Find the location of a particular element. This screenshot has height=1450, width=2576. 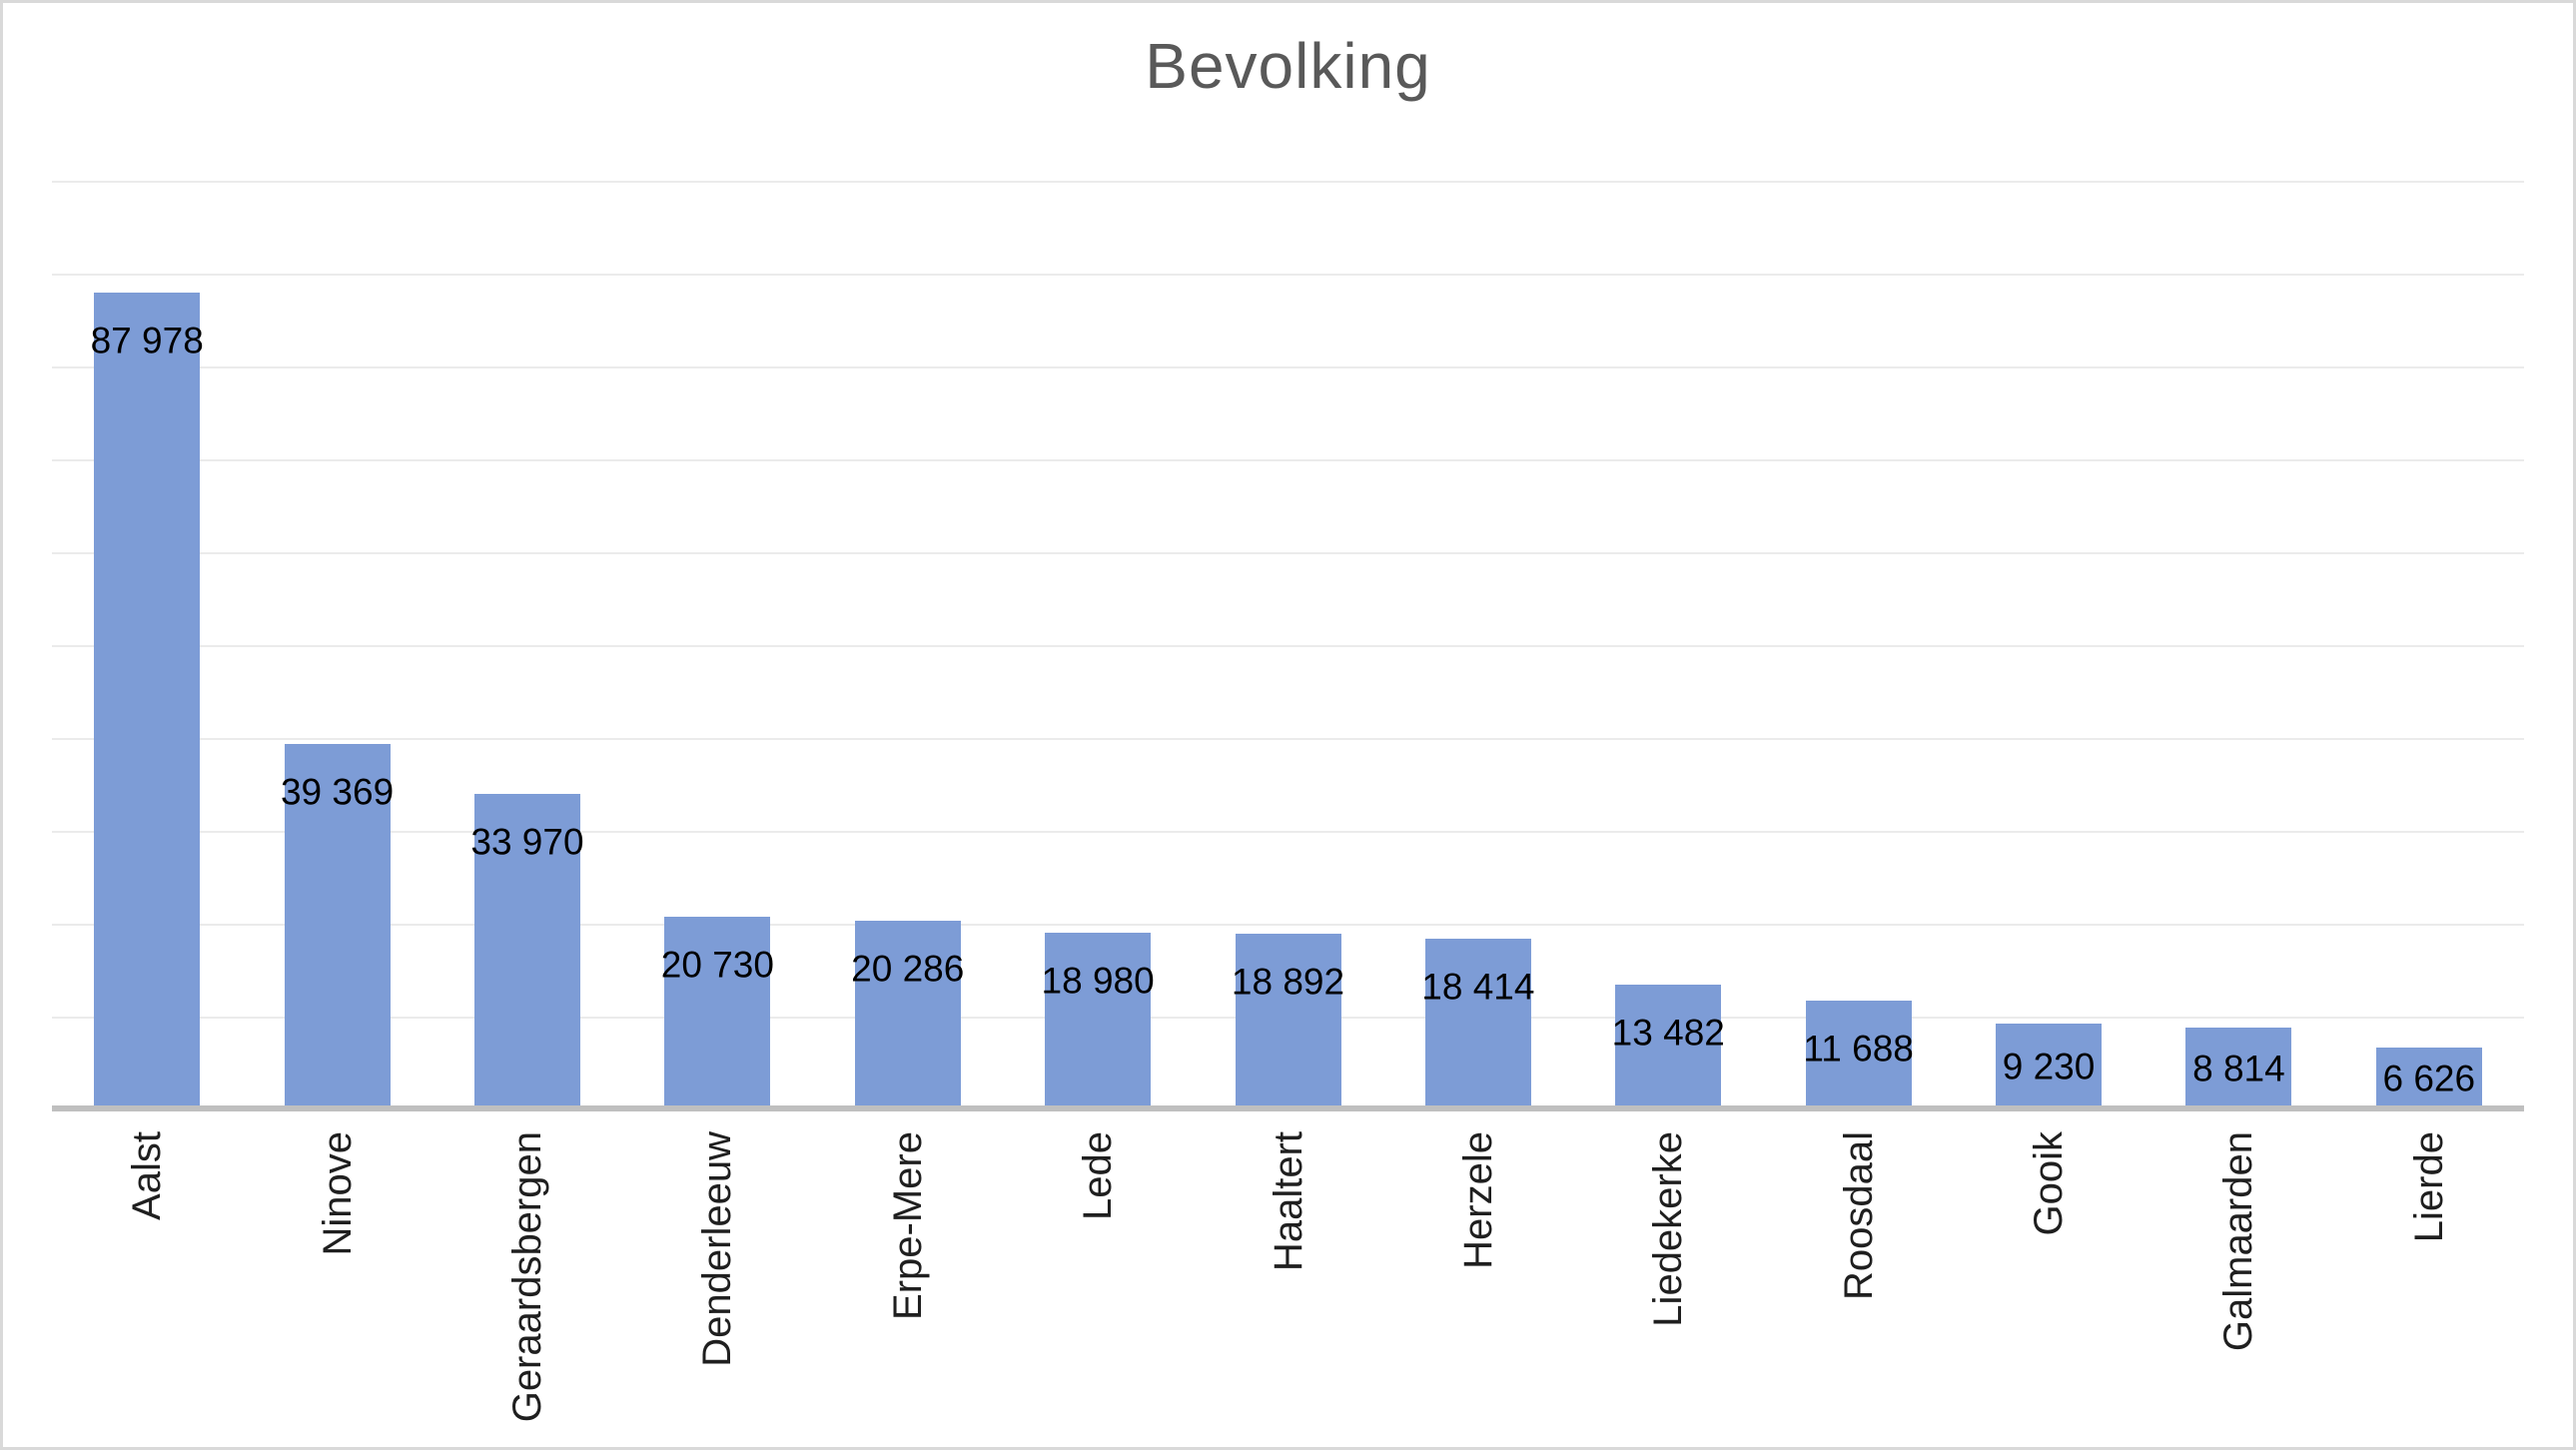

bar-lierde is located at coordinates (2429, 1076).